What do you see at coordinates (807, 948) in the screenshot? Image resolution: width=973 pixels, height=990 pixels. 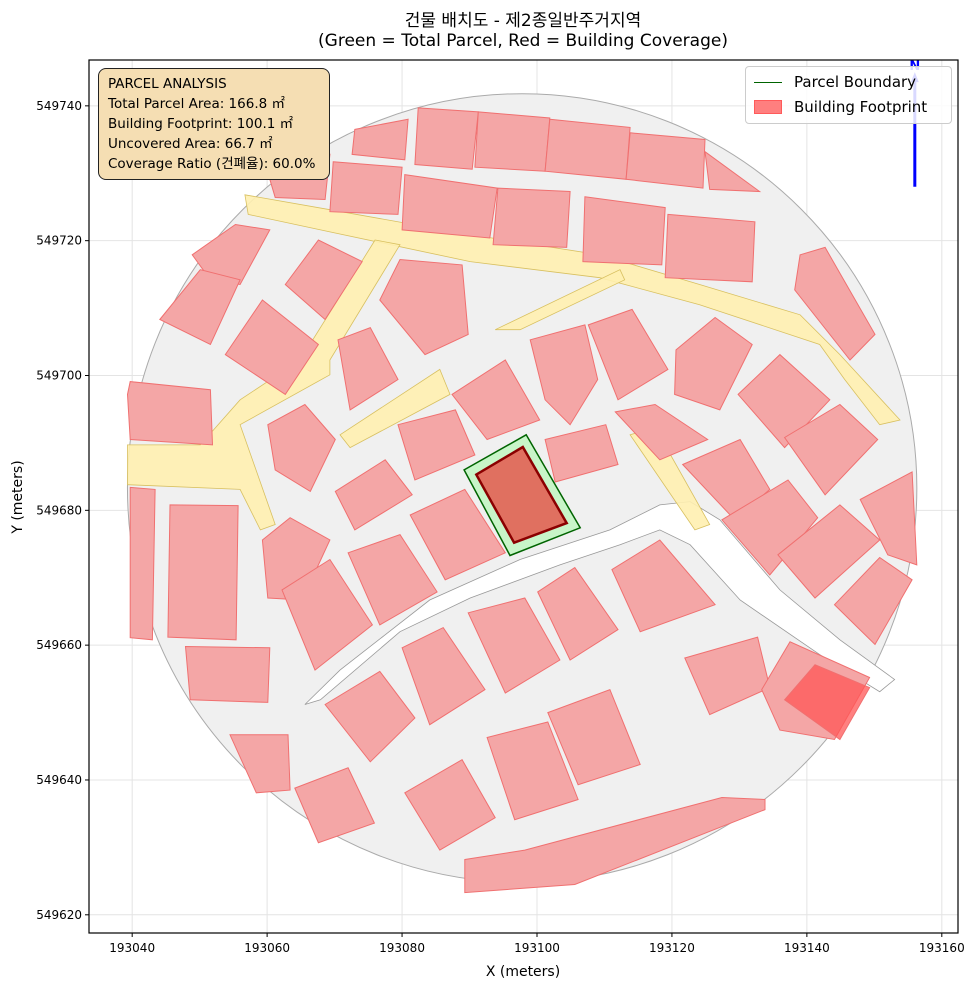 I see `x-tick-label: 193140` at bounding box center [807, 948].